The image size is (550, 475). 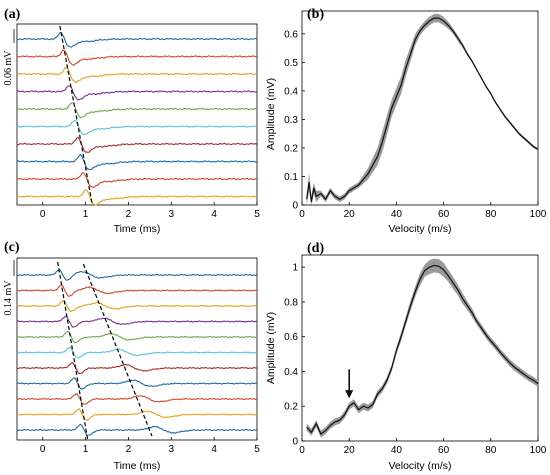 What do you see at coordinates (397, 450) in the screenshot?
I see `panel-d-x-tick-label: 40` at bounding box center [397, 450].